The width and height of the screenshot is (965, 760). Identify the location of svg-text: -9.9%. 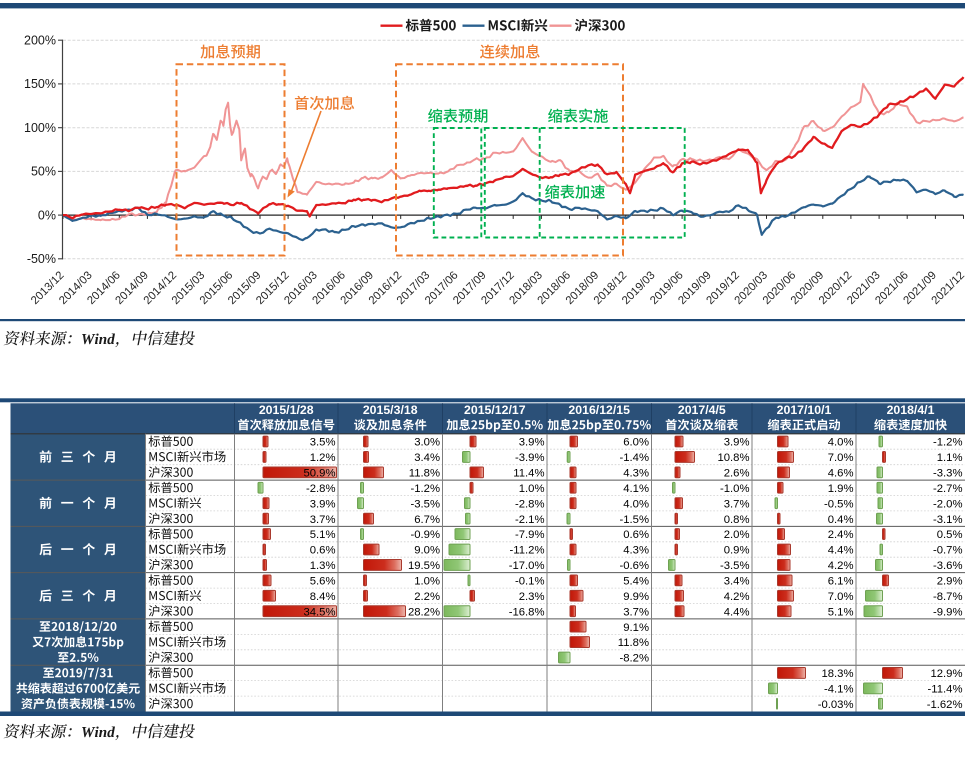
(948, 612).